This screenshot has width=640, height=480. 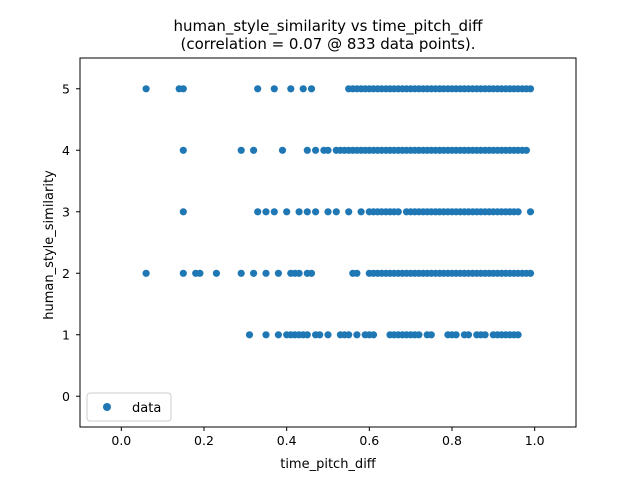 What do you see at coordinates (66, 150) in the screenshot?
I see `y-tick-label: 4` at bounding box center [66, 150].